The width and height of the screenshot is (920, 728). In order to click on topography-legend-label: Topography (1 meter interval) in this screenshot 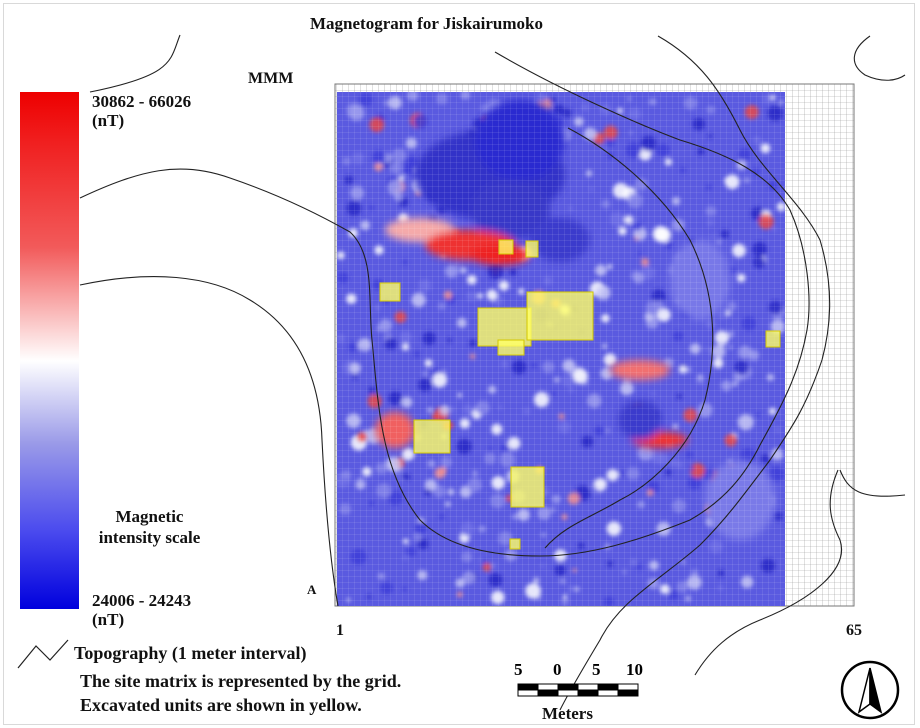, I will do `click(190, 653)`.